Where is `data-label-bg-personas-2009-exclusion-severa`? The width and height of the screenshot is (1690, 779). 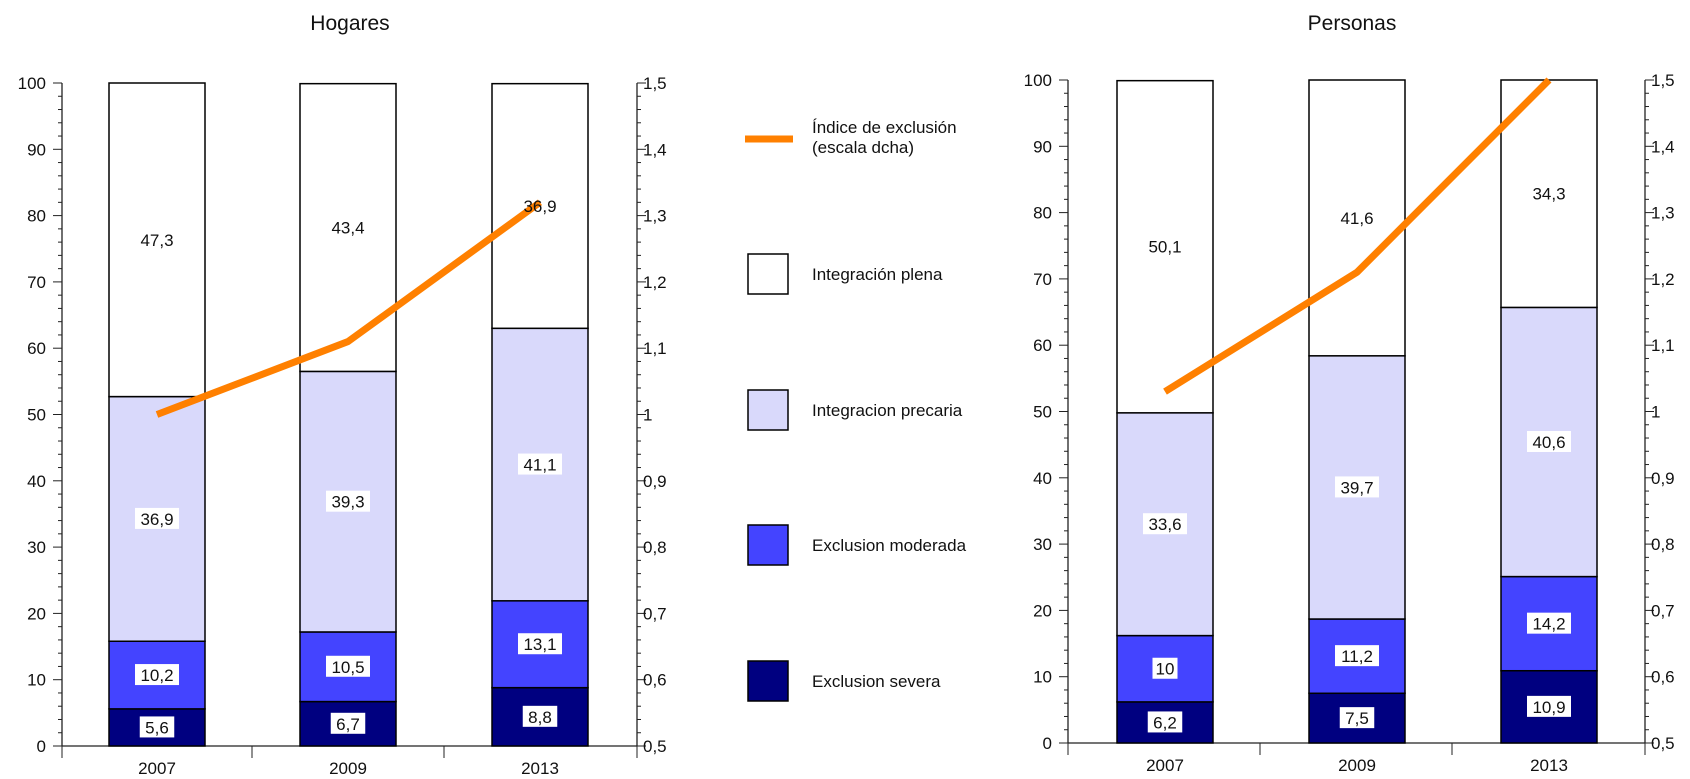
data-label-bg-personas-2009-exclusion-severa is located at coordinates (1357, 718).